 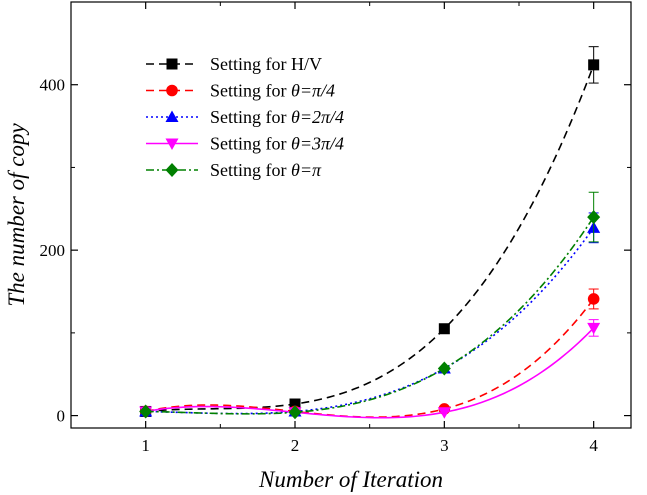 I want to click on legend-label-text: Setting for H/V, so click(x=266, y=64).